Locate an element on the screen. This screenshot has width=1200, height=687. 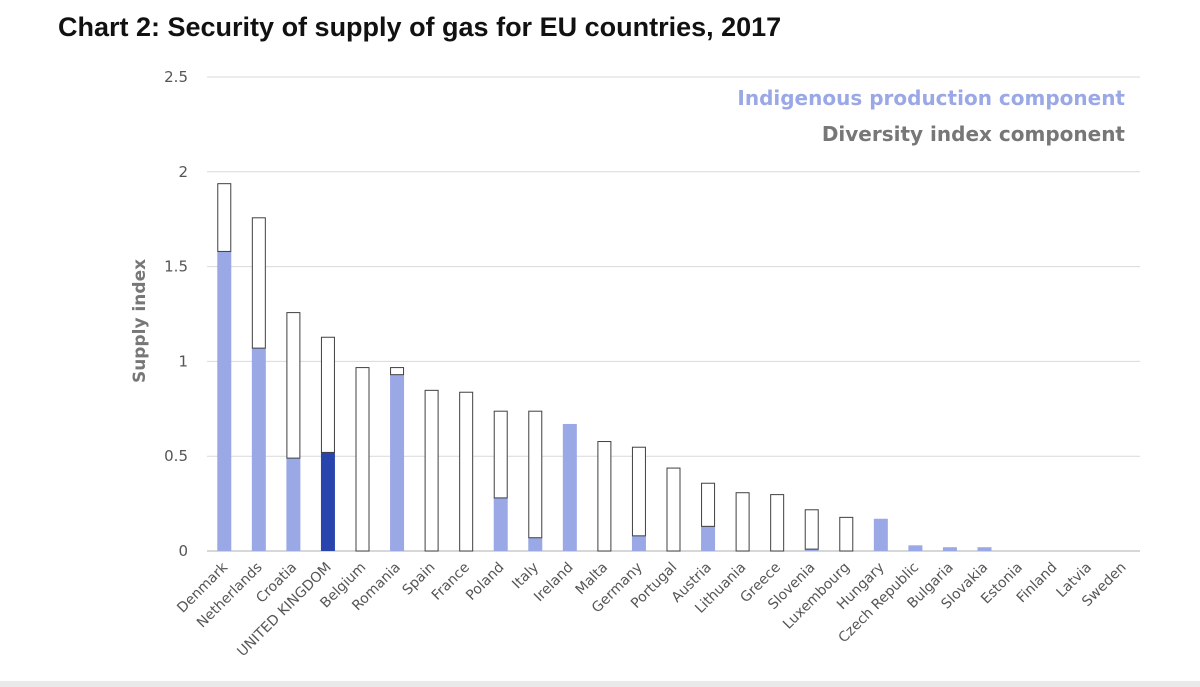
bottom-divider is located at coordinates (600, 684).